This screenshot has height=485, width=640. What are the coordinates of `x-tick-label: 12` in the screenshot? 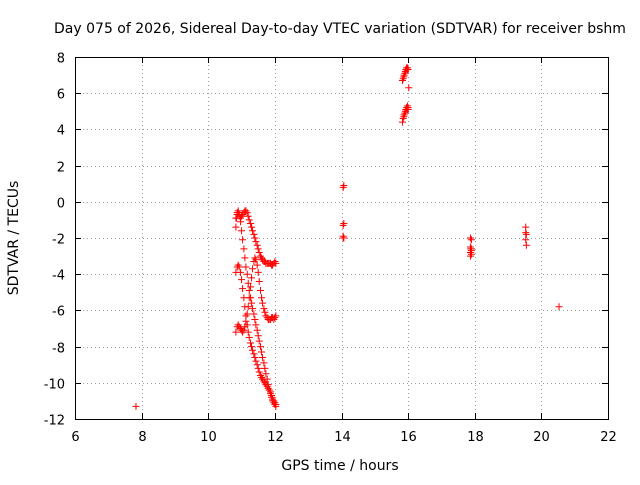 It's located at (275, 437).